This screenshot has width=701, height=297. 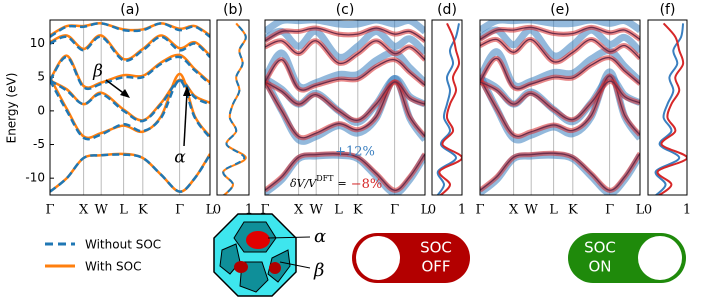 I want to click on panel-title: (f), so click(x=668, y=10).